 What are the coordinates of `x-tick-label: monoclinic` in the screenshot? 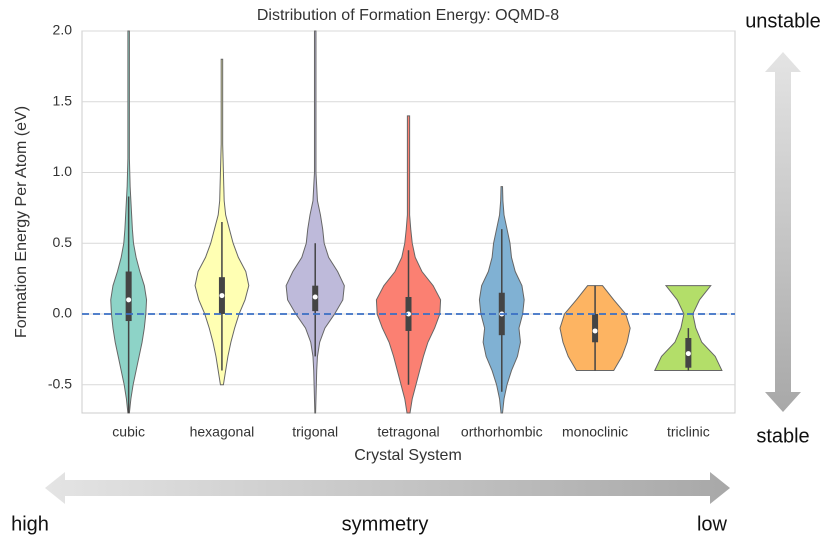 It's located at (595, 432).